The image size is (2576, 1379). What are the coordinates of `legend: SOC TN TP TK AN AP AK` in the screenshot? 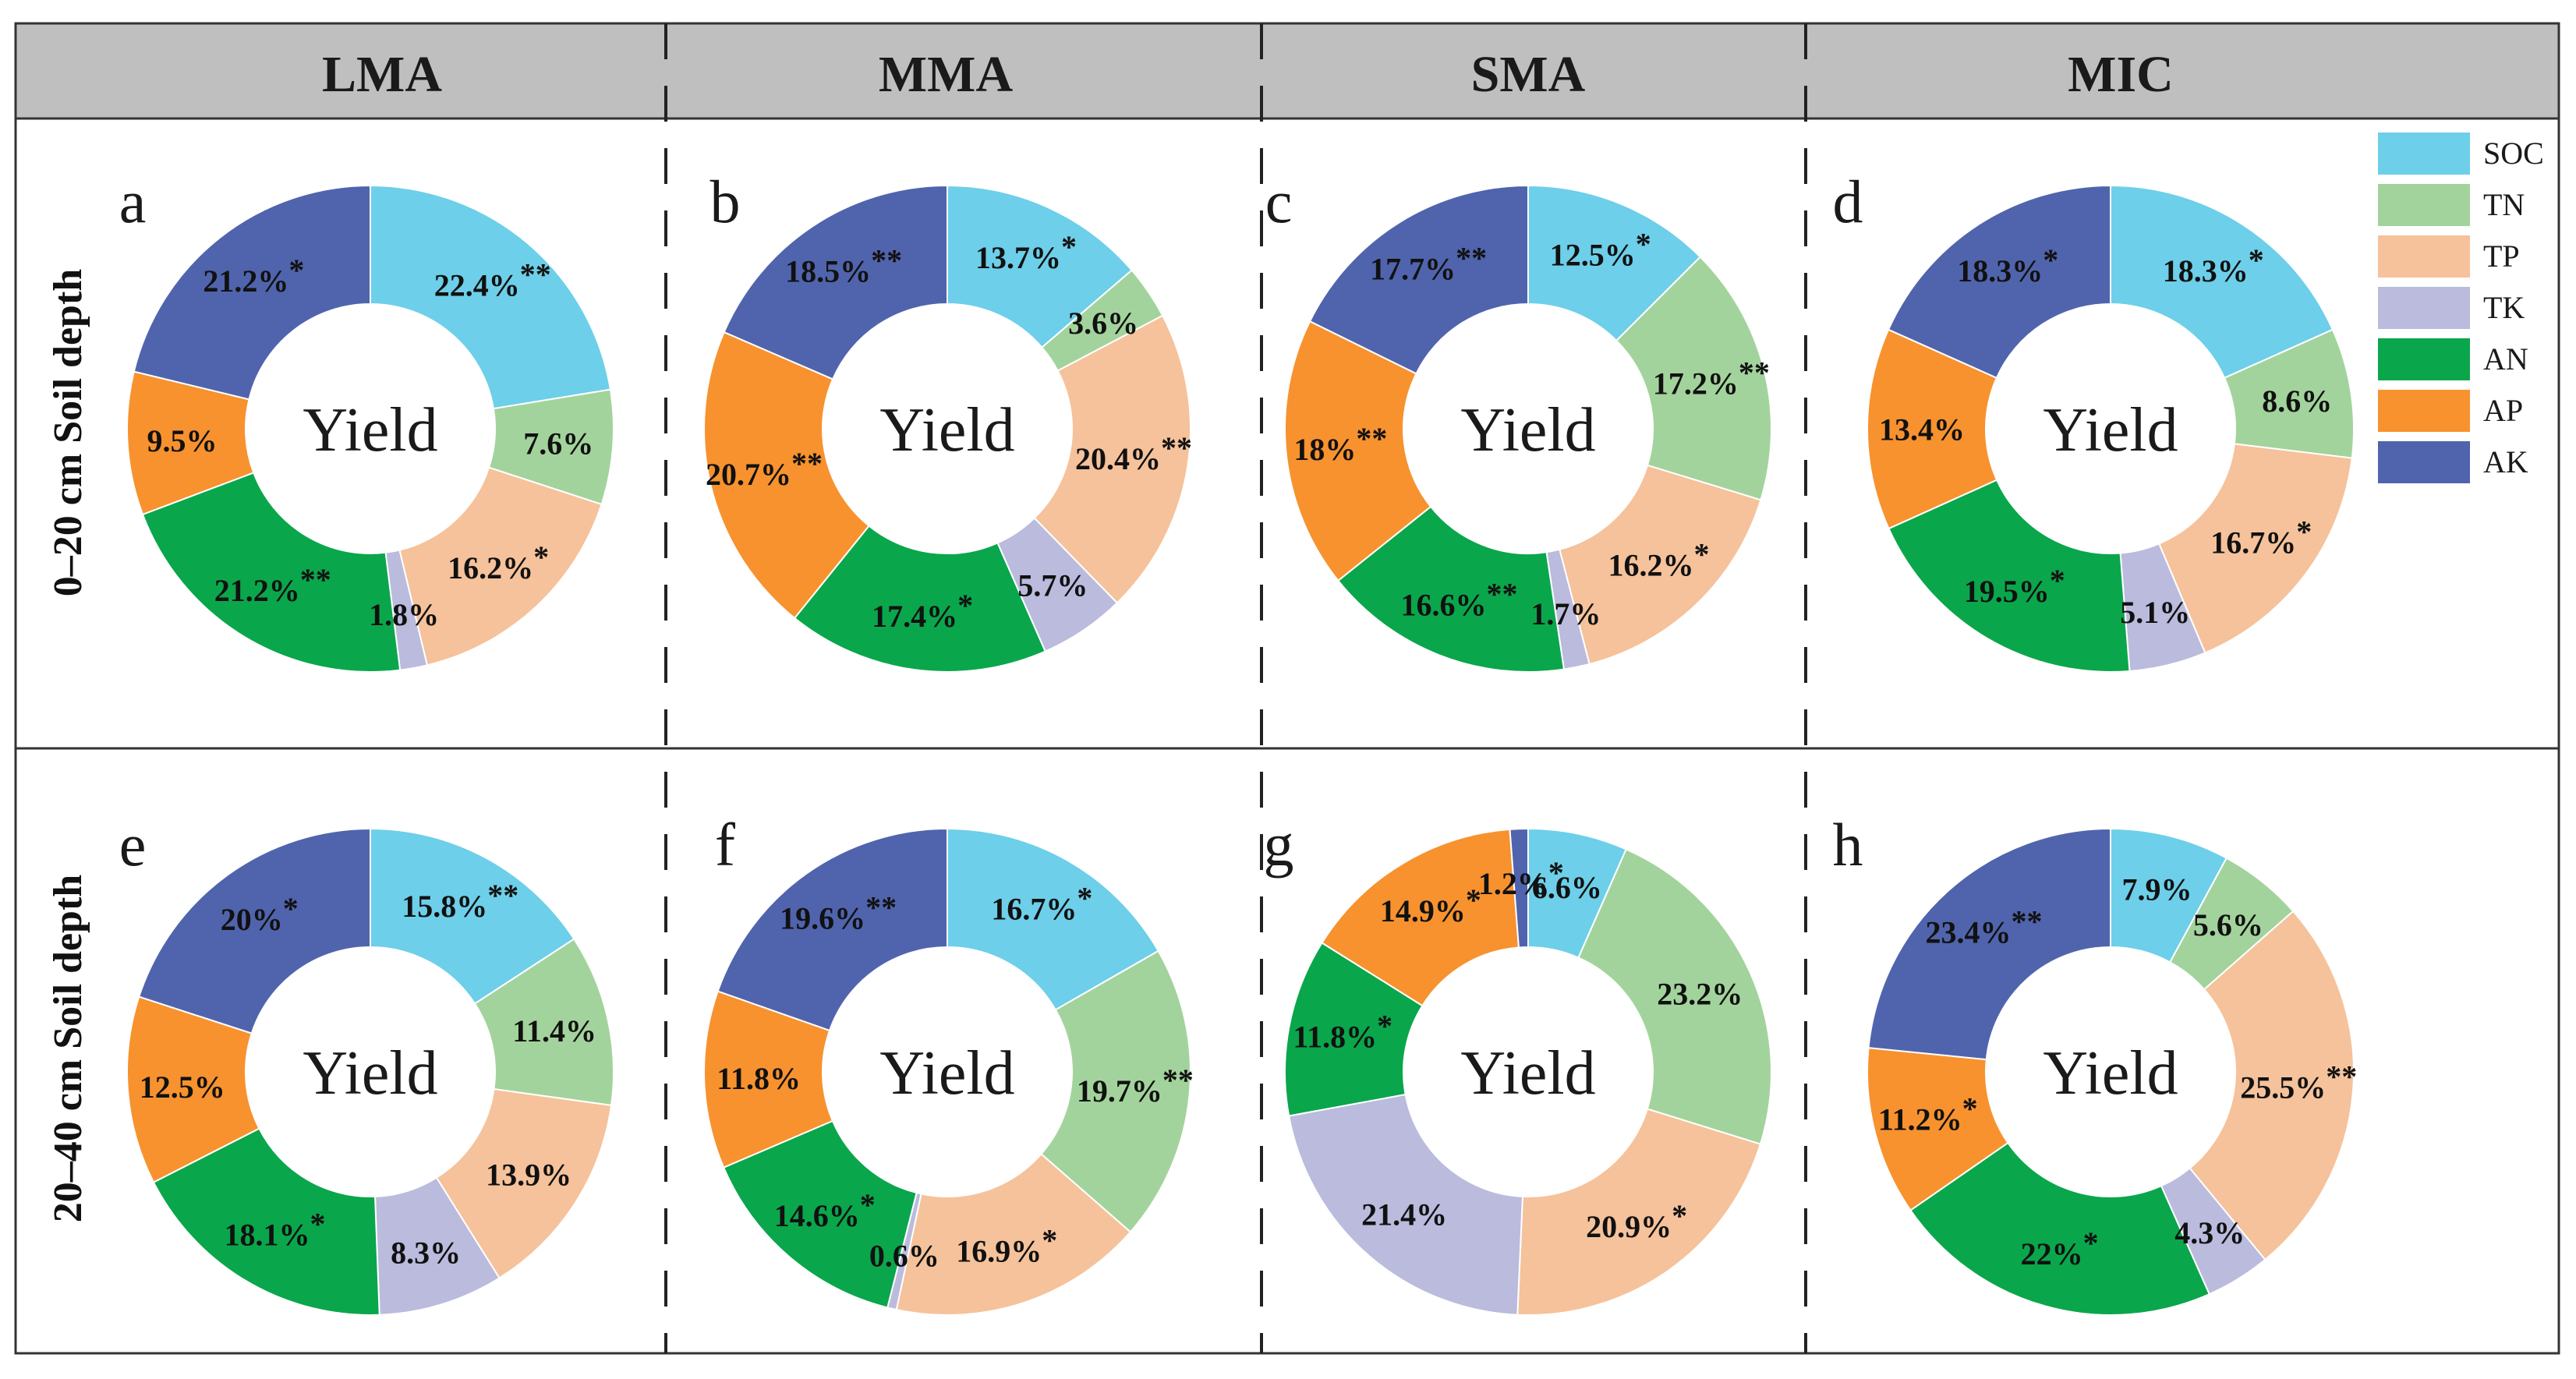 It's located at (2461, 308).